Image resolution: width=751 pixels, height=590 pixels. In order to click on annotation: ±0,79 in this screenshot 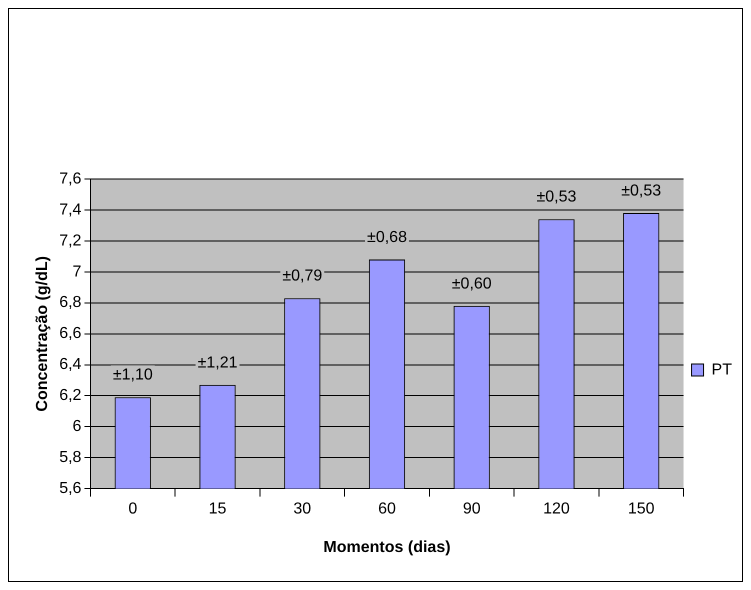, I will do `click(302, 276)`.